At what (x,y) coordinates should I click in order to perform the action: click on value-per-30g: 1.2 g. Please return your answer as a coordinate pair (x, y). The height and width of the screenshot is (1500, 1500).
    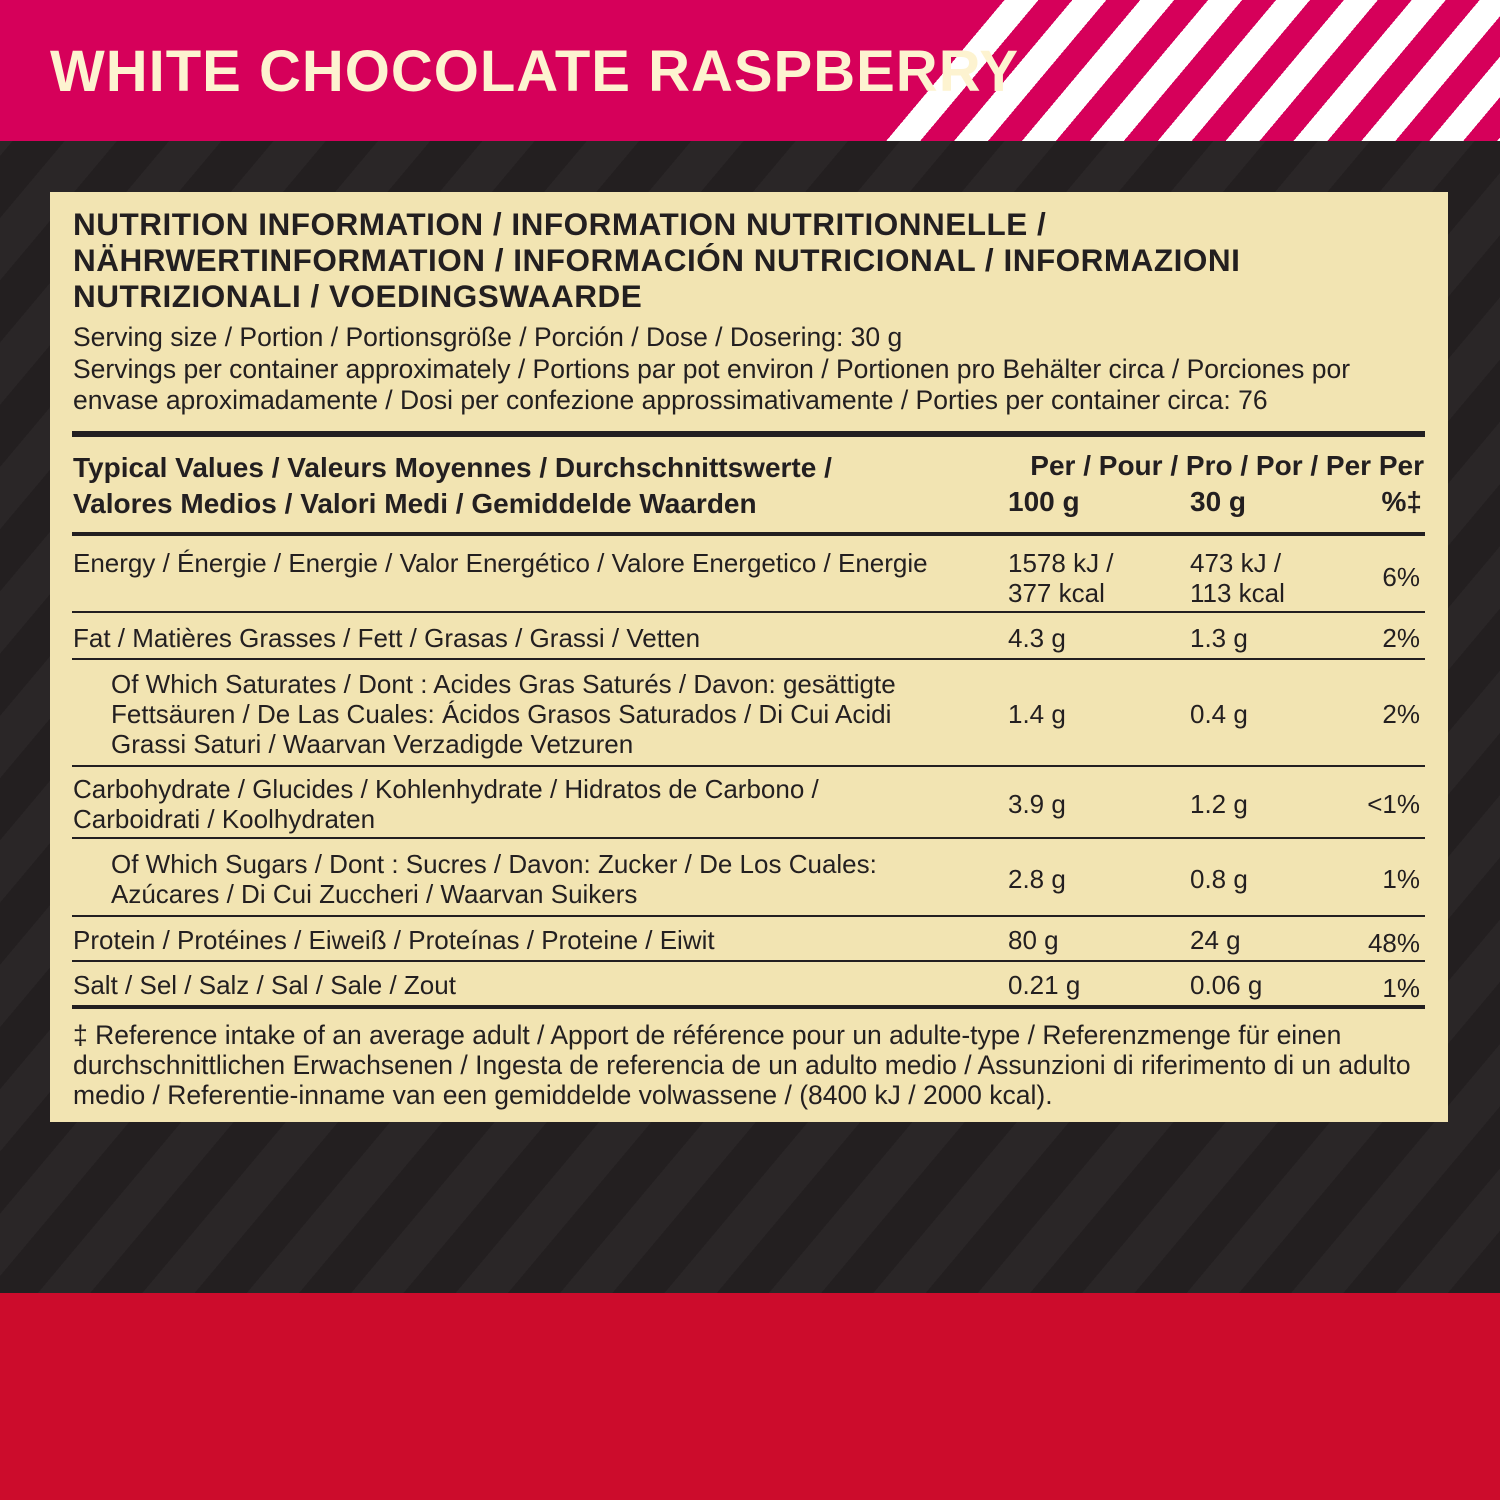
    Looking at the image, I should click on (1219, 804).